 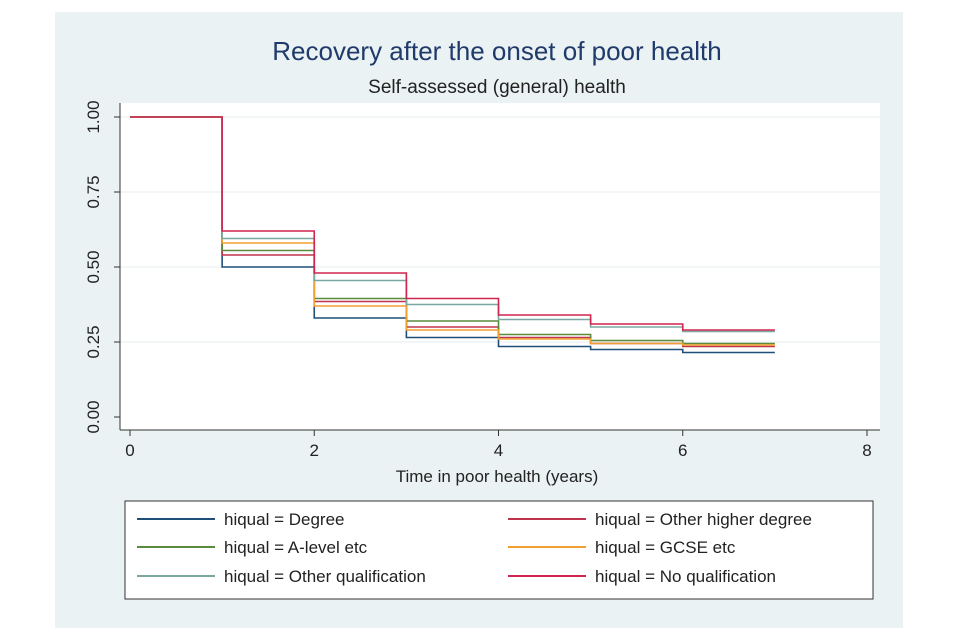 I want to click on y-tick-label-4: 1.00, so click(x=93, y=116).